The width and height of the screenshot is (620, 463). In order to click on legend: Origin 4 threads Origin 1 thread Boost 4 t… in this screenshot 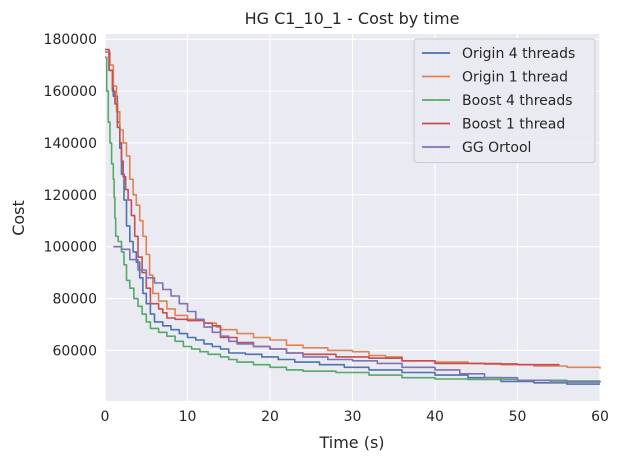, I will do `click(504, 100)`.